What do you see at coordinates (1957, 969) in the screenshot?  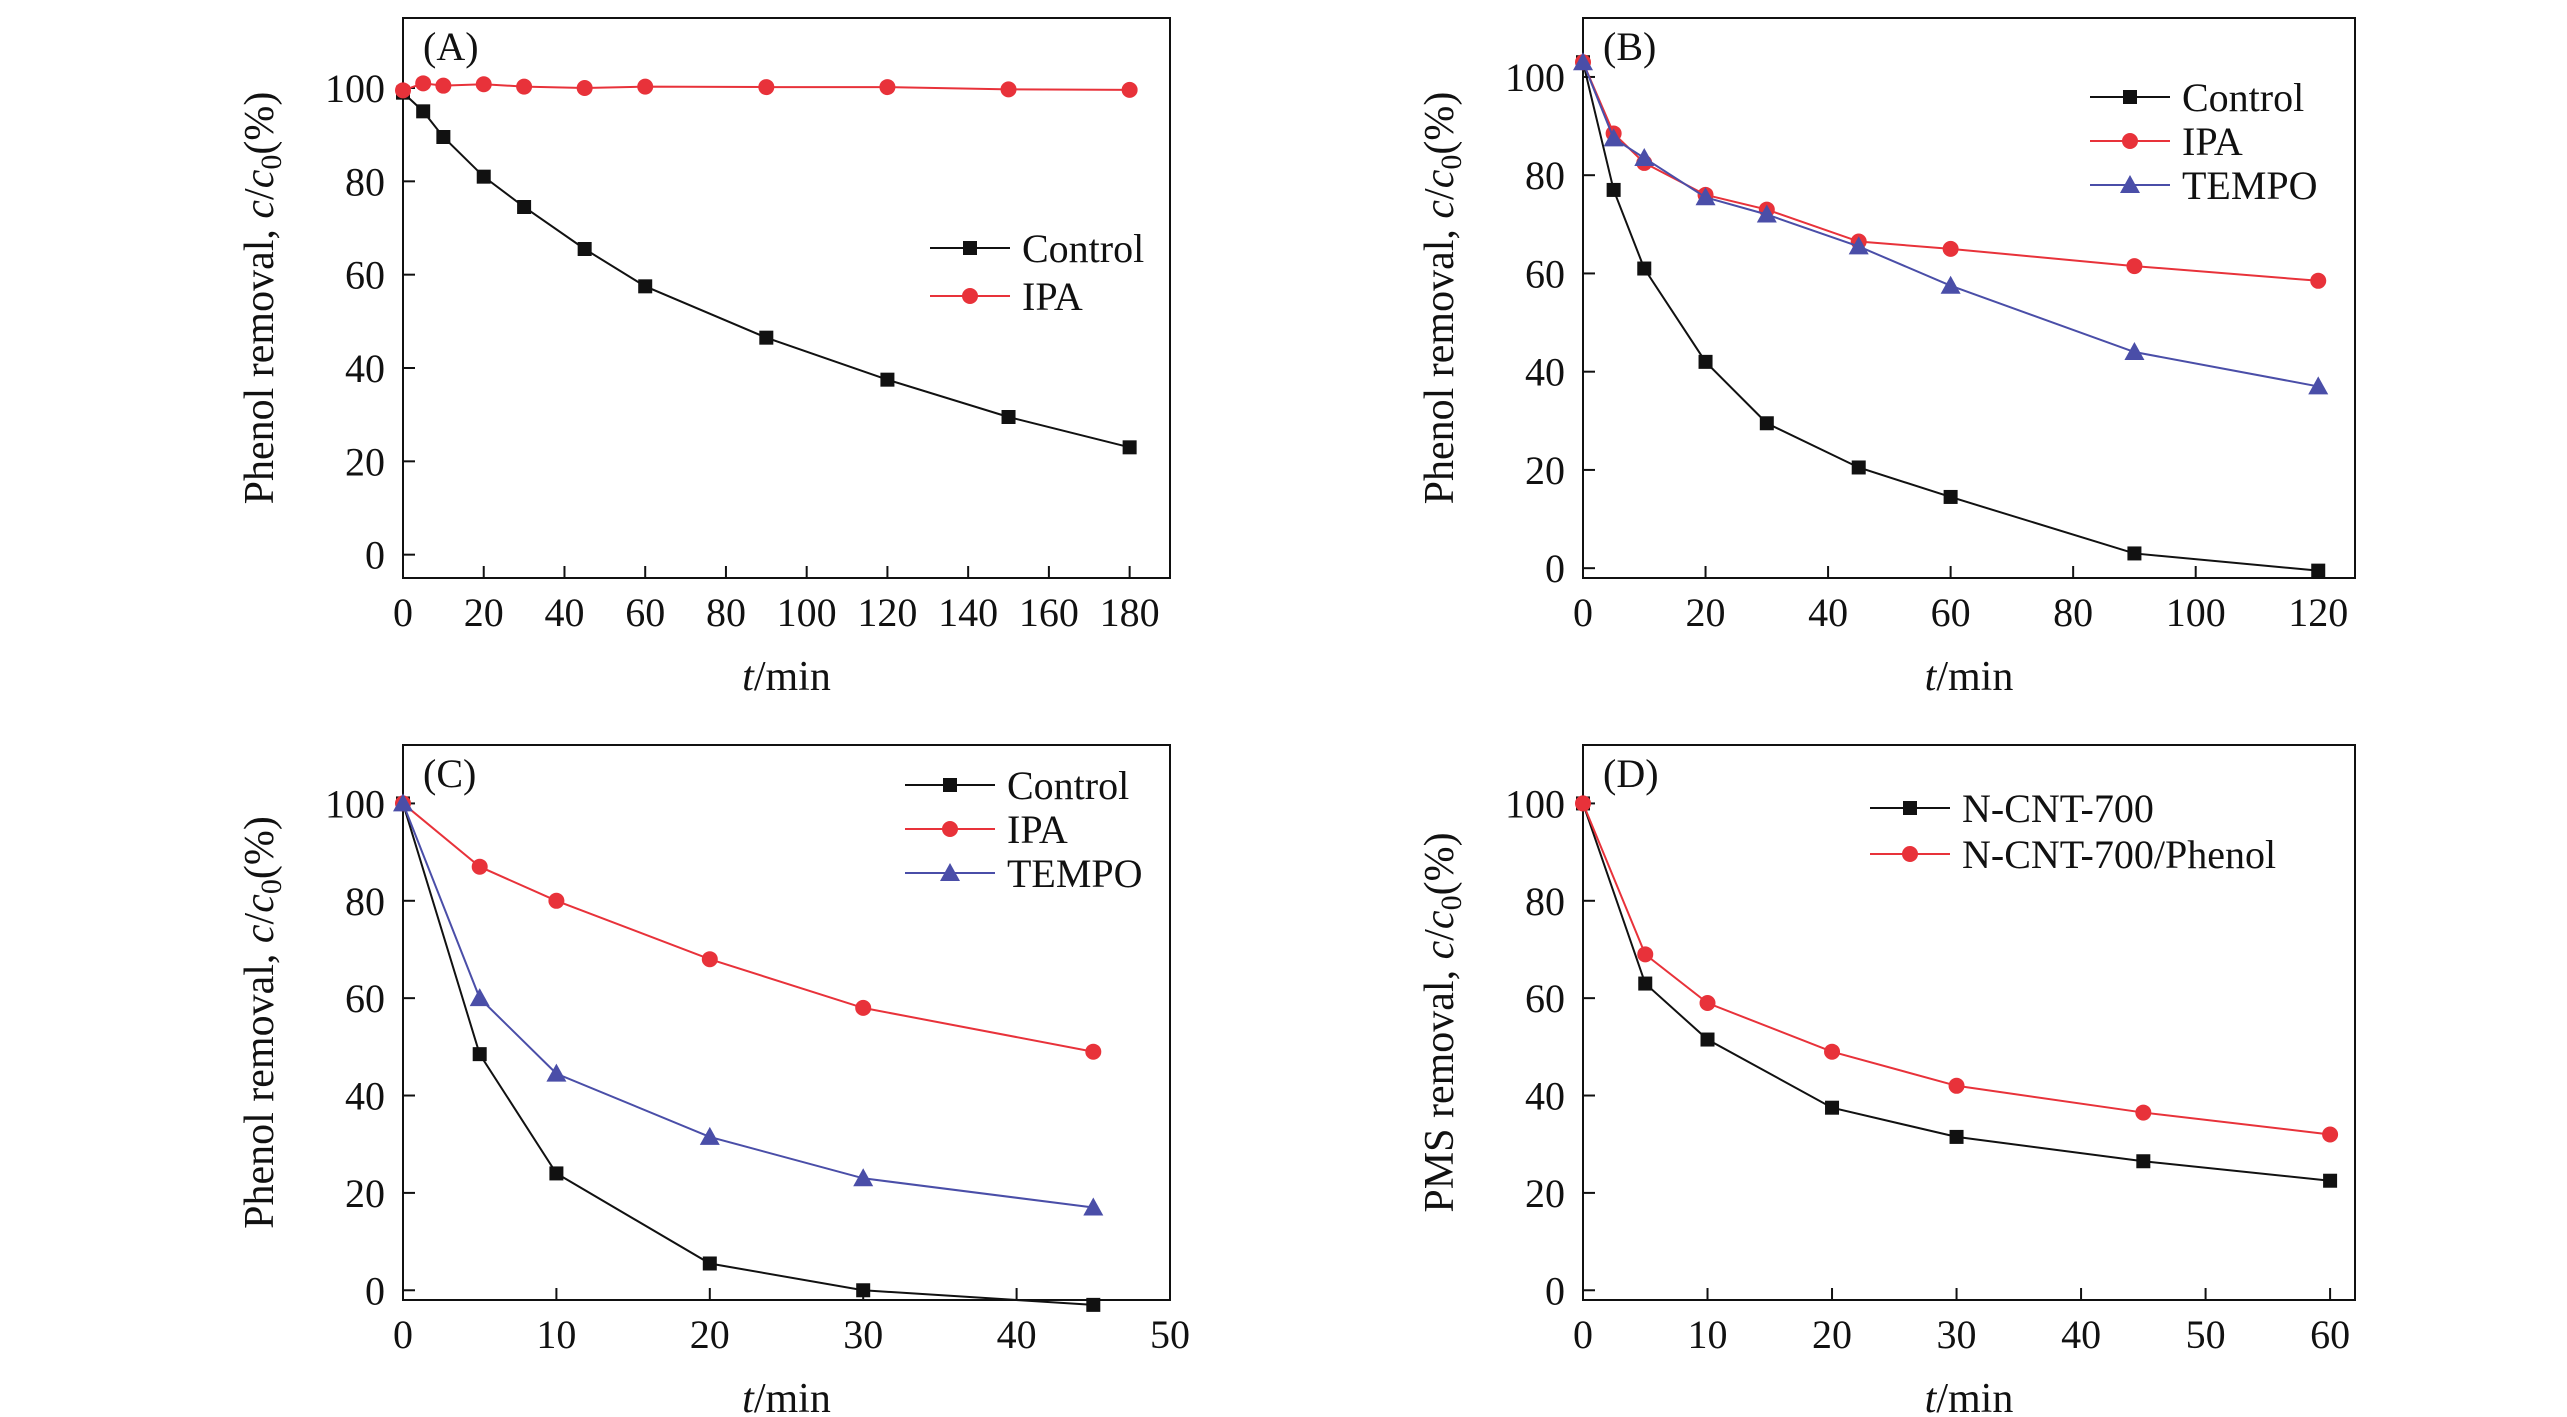 I see `series-n-cnt-700-phenol` at bounding box center [1957, 969].